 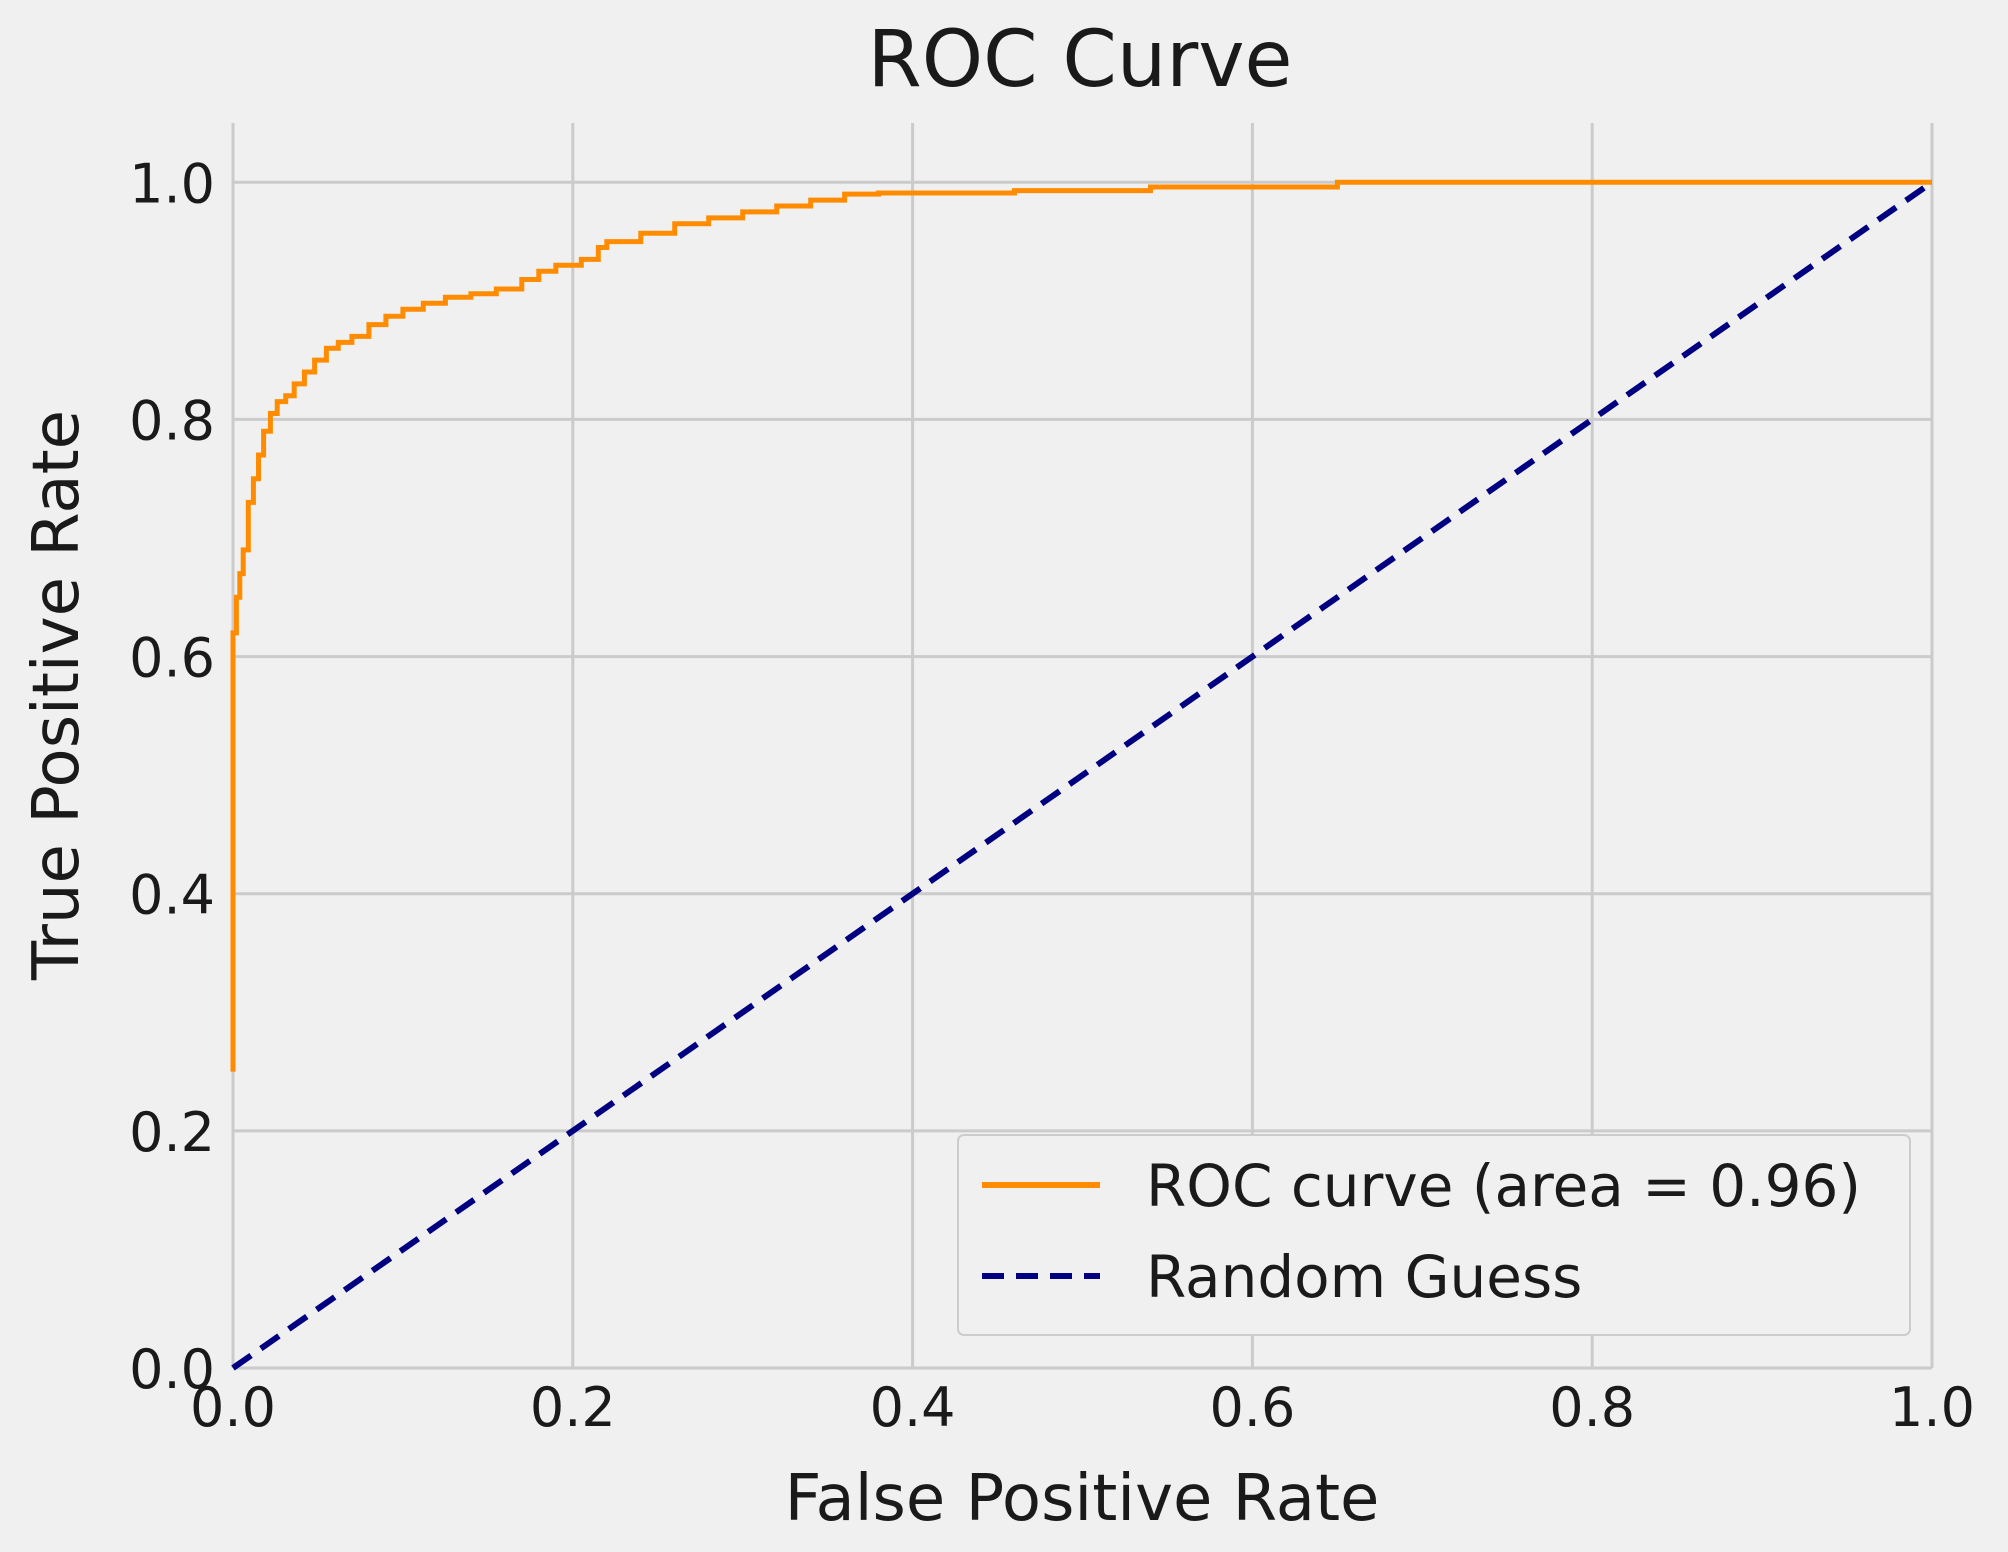 I want to click on chart-title: ROC Curve, so click(x=1080, y=60).